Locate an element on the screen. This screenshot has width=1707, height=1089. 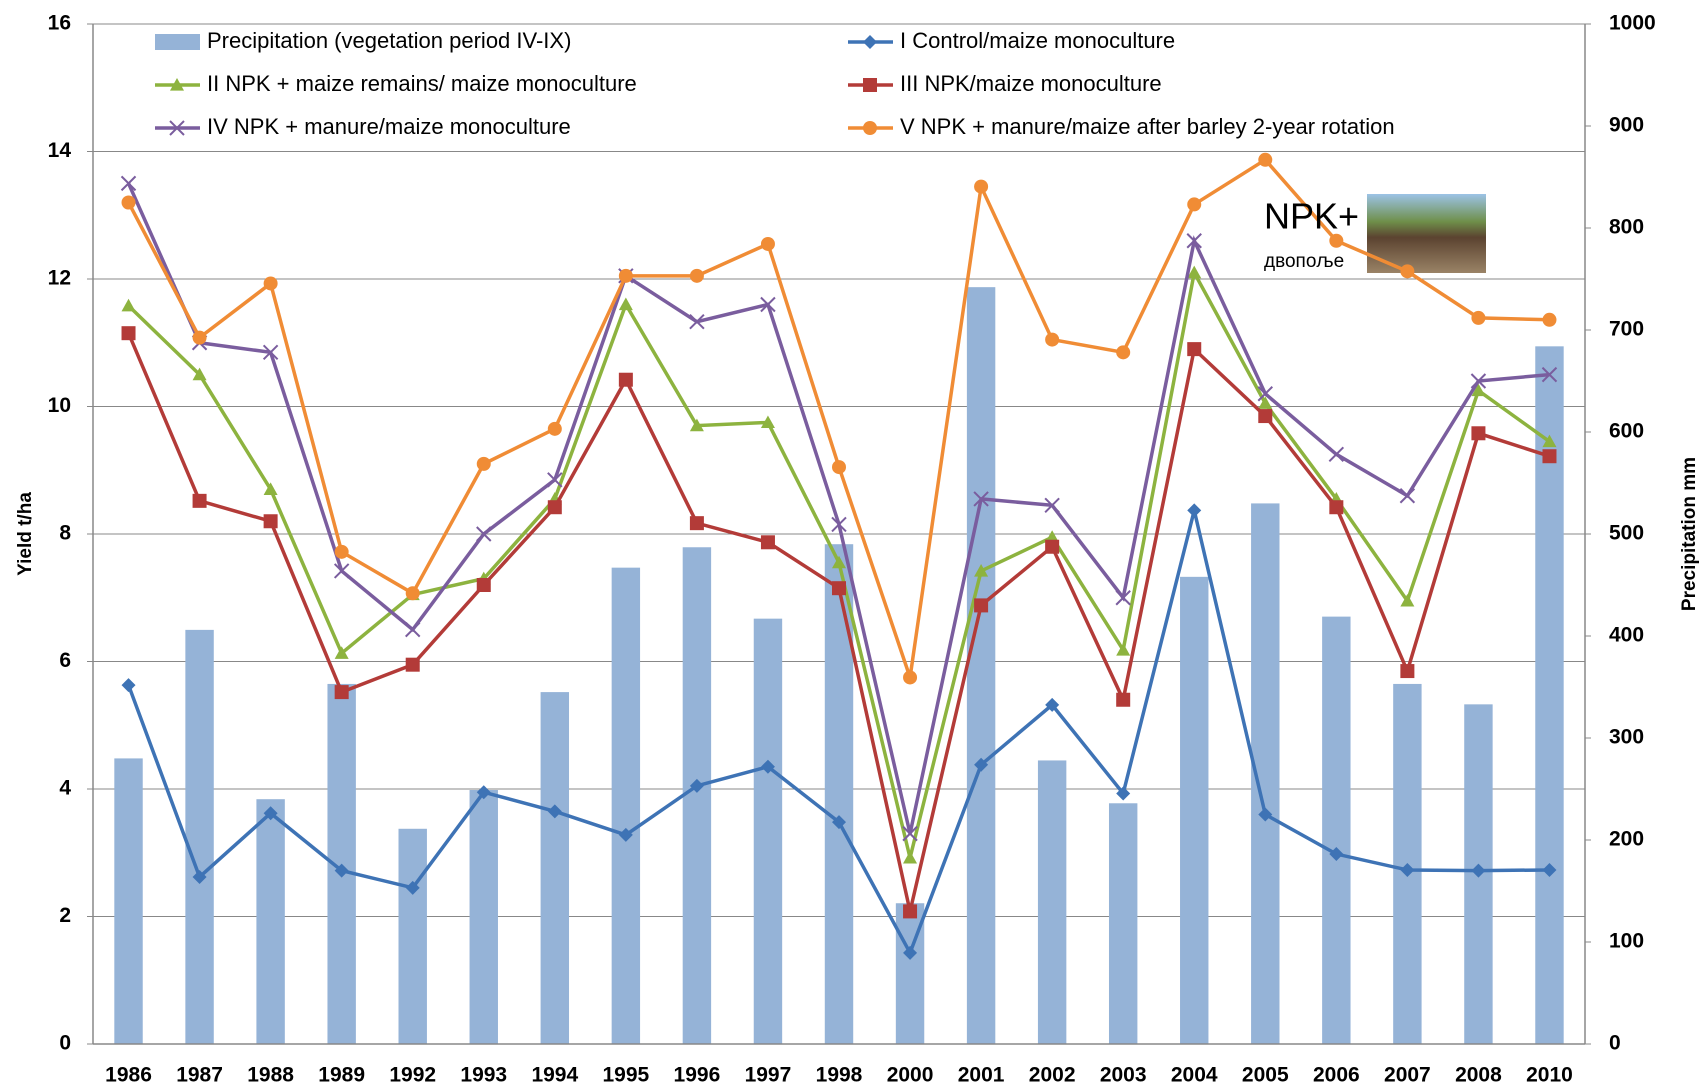
inset-letter: + is located at coordinates (1348, 216).